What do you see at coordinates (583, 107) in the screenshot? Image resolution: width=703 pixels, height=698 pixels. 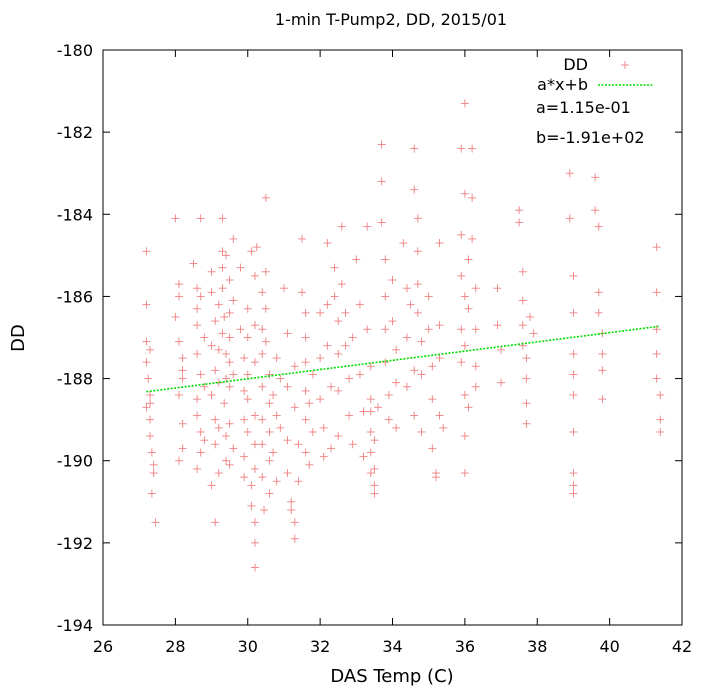 I see `annotation-slope: a=1.15e-01` at bounding box center [583, 107].